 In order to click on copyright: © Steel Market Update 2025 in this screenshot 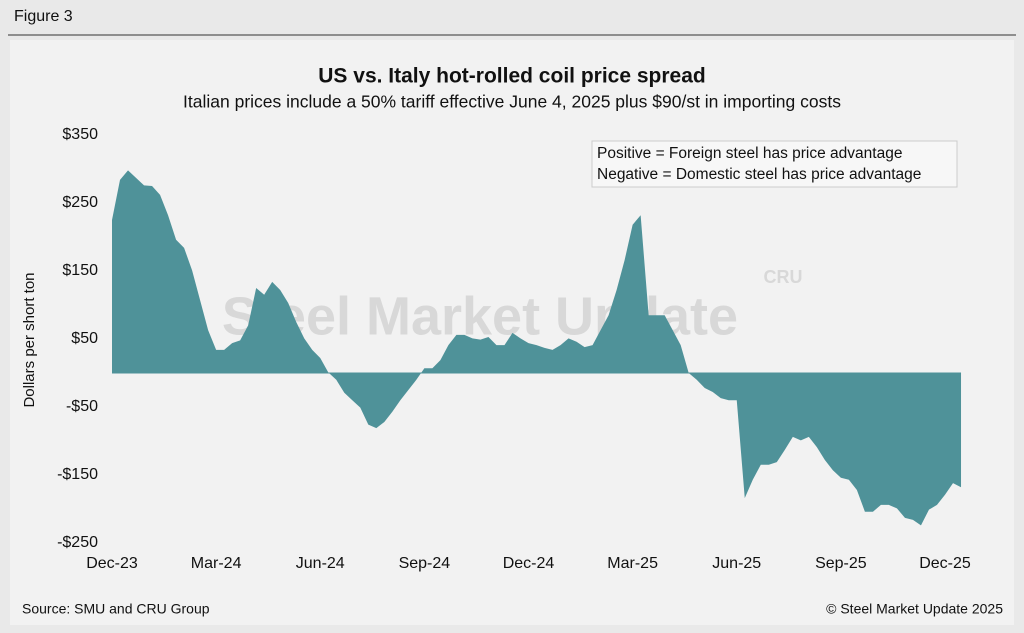, I will do `click(914, 609)`.